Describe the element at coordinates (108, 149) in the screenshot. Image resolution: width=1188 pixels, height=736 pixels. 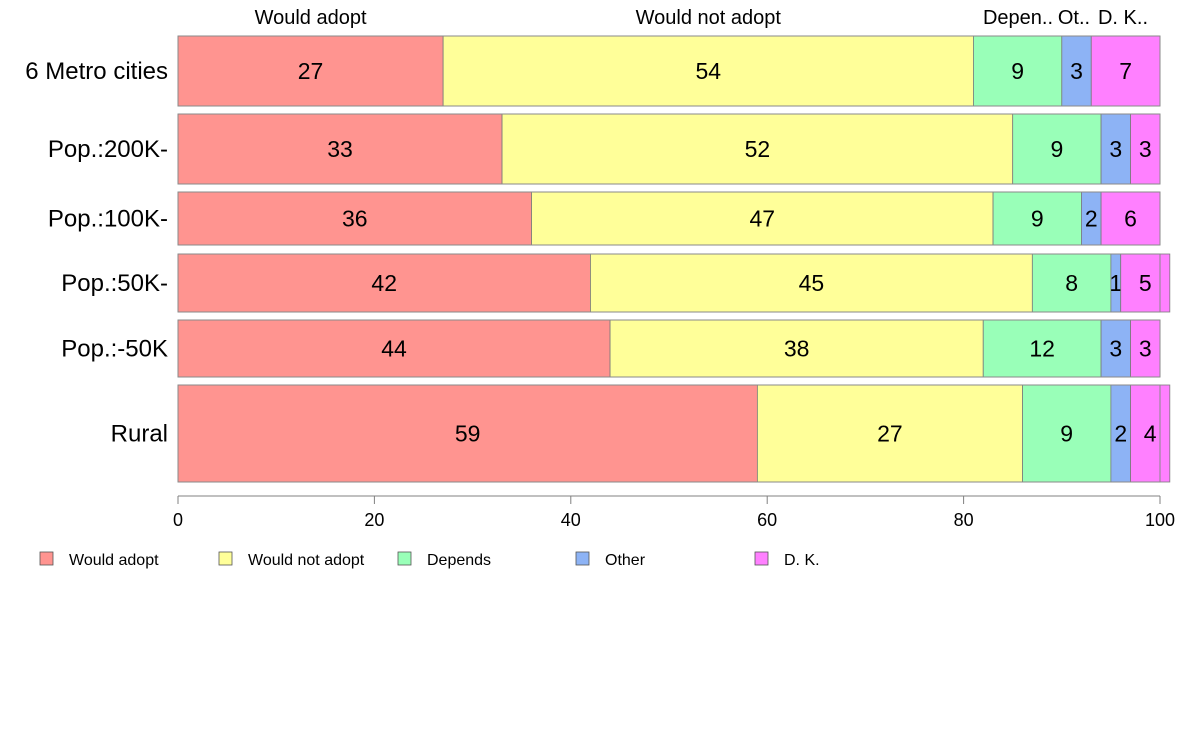
I see `category-label: Pop.:200K-` at that location.